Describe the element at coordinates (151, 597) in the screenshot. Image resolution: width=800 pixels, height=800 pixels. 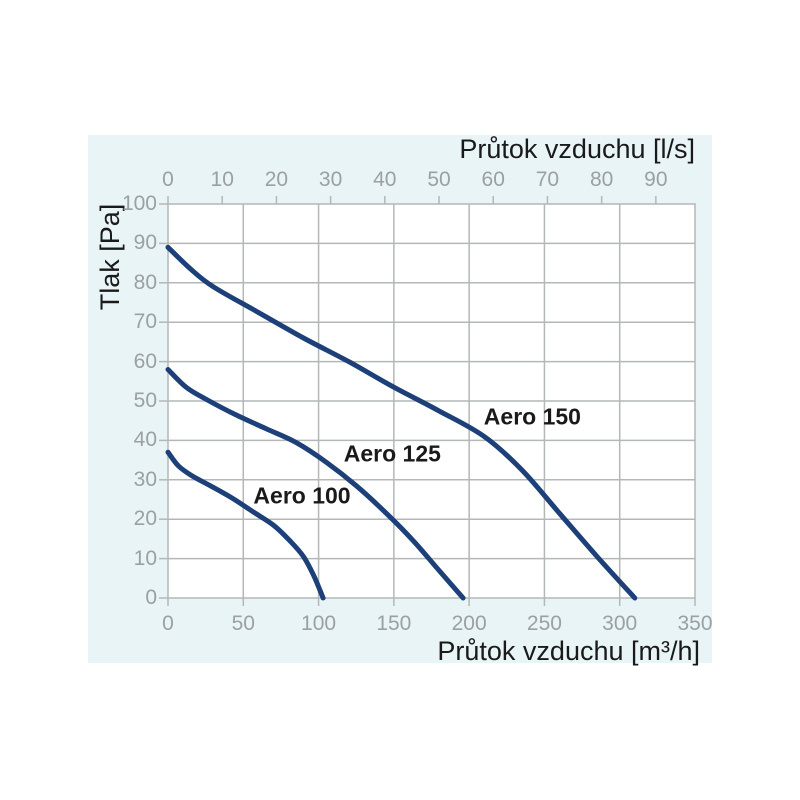
I see `left-axis-tick-label: 0` at that location.